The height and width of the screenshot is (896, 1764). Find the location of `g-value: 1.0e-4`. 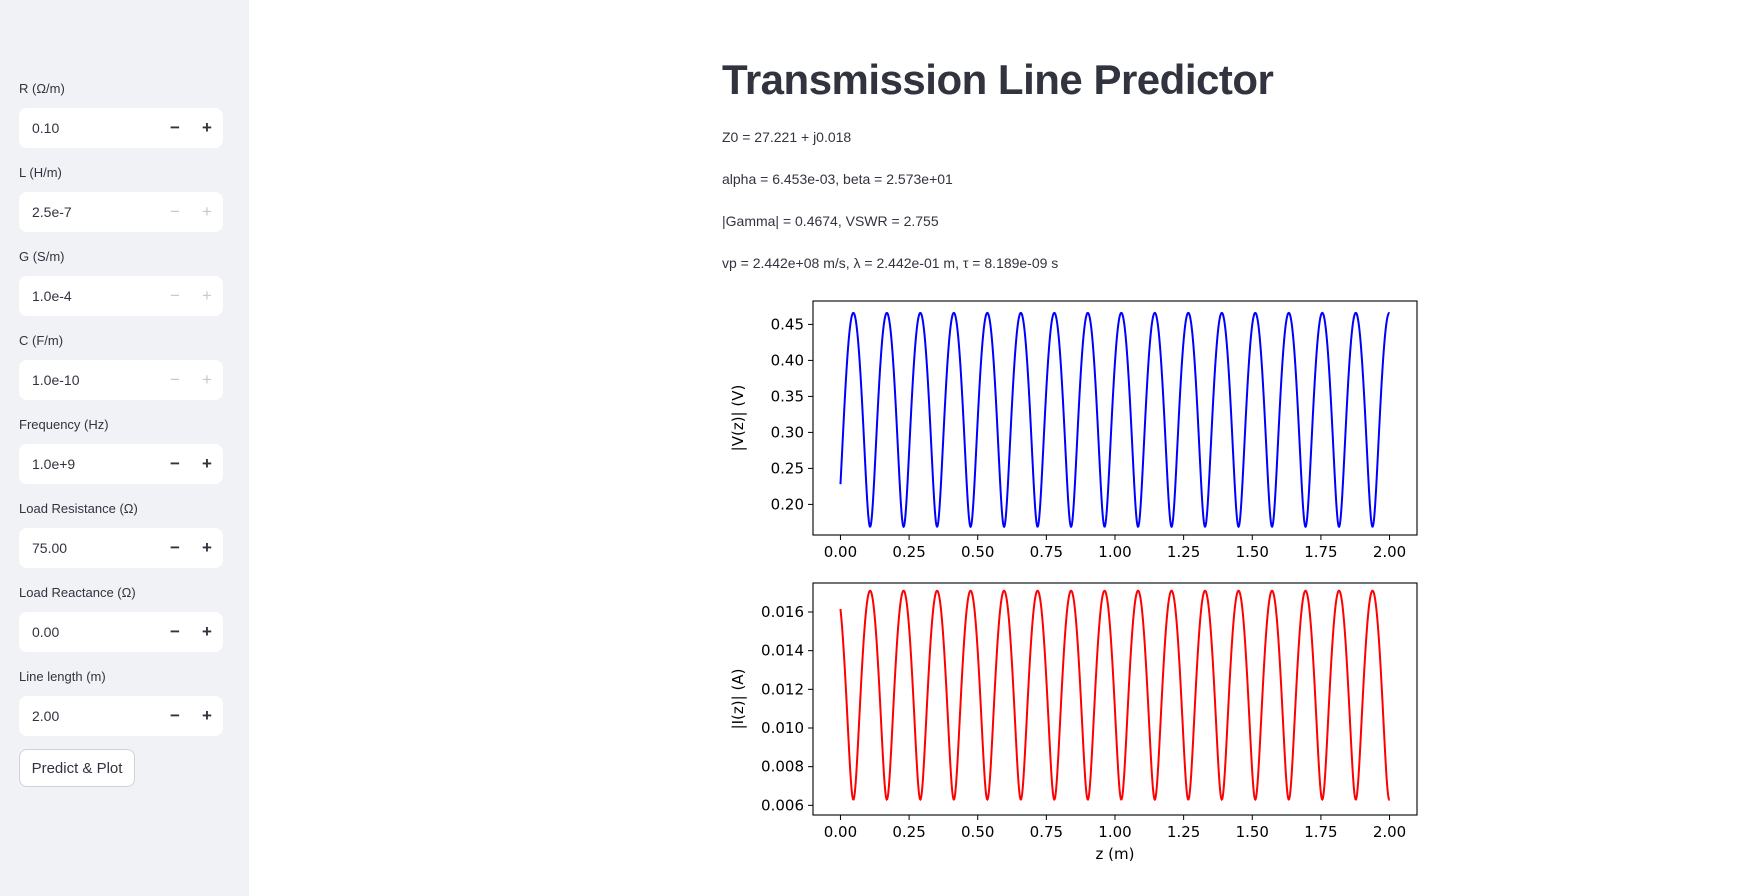

g-value: 1.0e-4 is located at coordinates (52, 296).